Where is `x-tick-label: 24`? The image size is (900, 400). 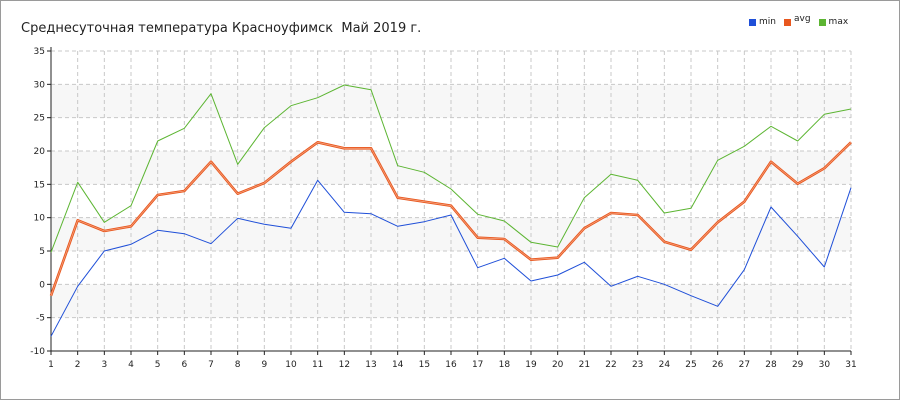
x-tick-label: 24 is located at coordinates (665, 365).